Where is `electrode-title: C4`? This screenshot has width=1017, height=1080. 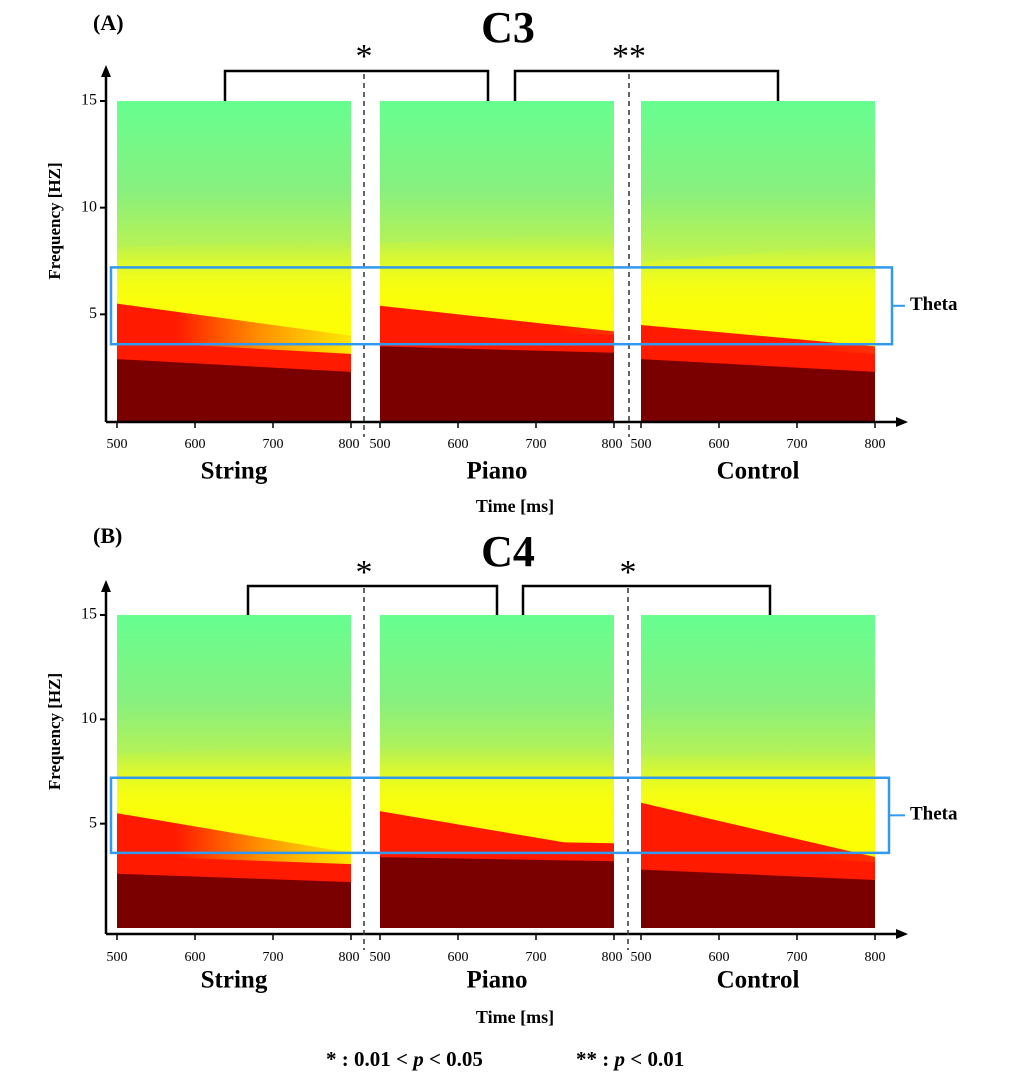 electrode-title: C4 is located at coordinates (508, 551).